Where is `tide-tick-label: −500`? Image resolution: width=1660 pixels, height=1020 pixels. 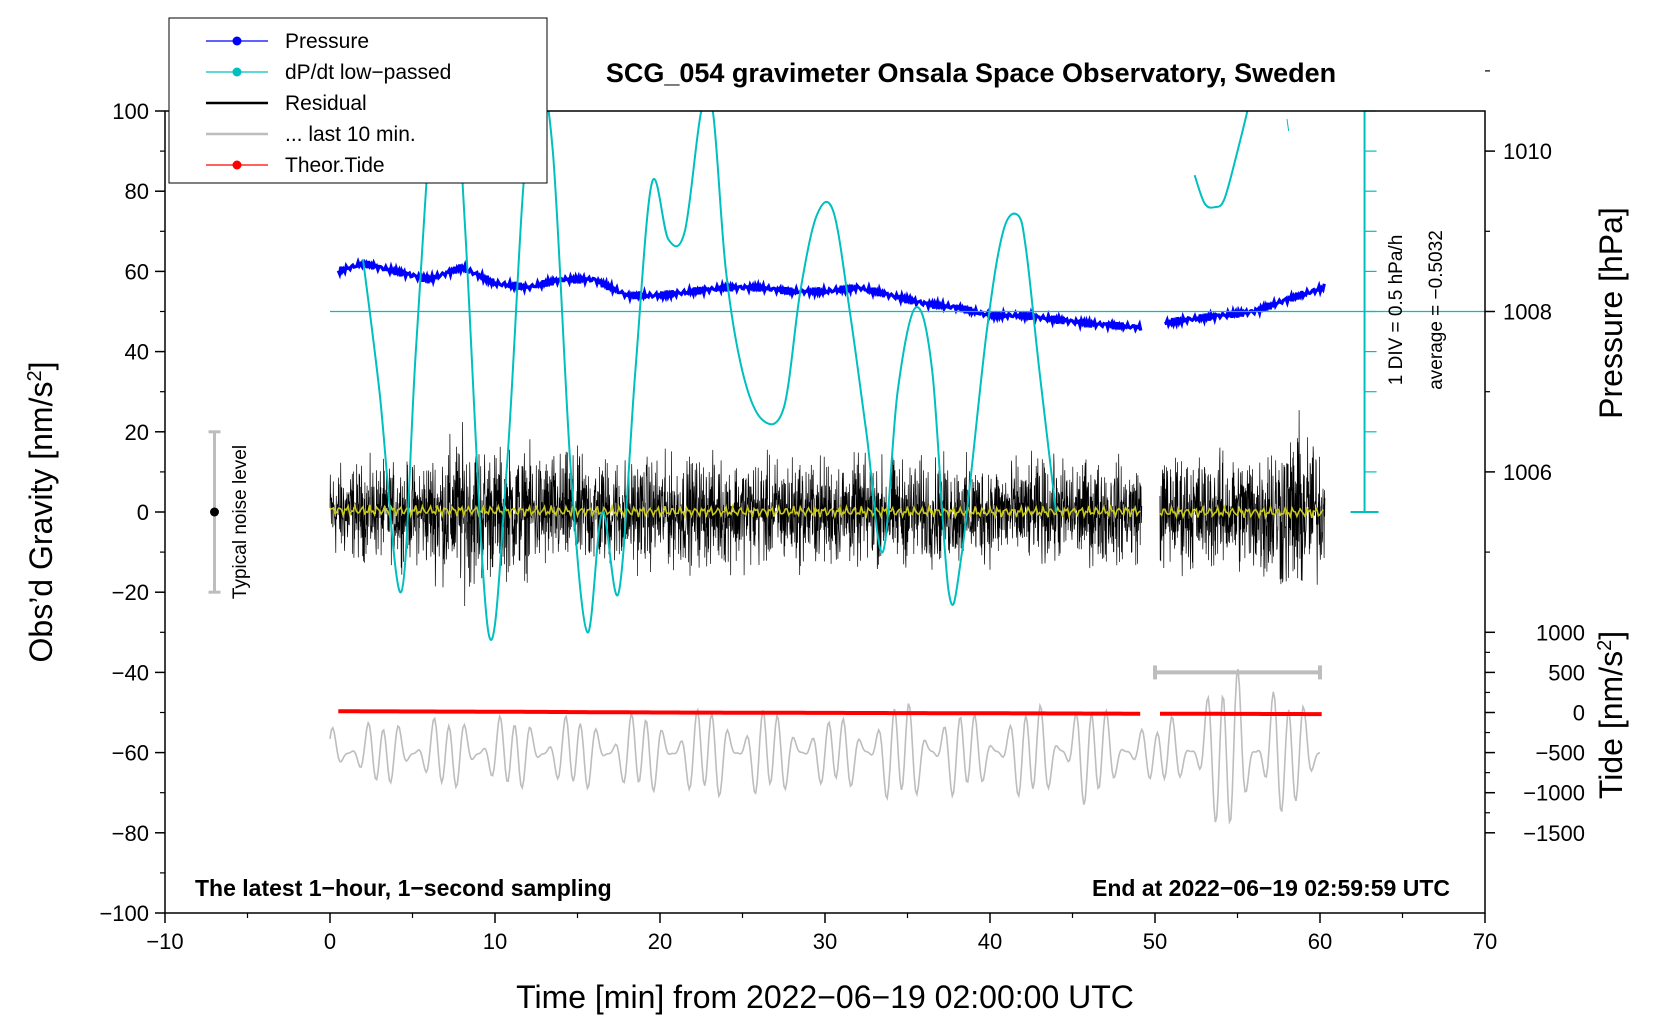 tide-tick-label: −500 is located at coordinates (1560, 753).